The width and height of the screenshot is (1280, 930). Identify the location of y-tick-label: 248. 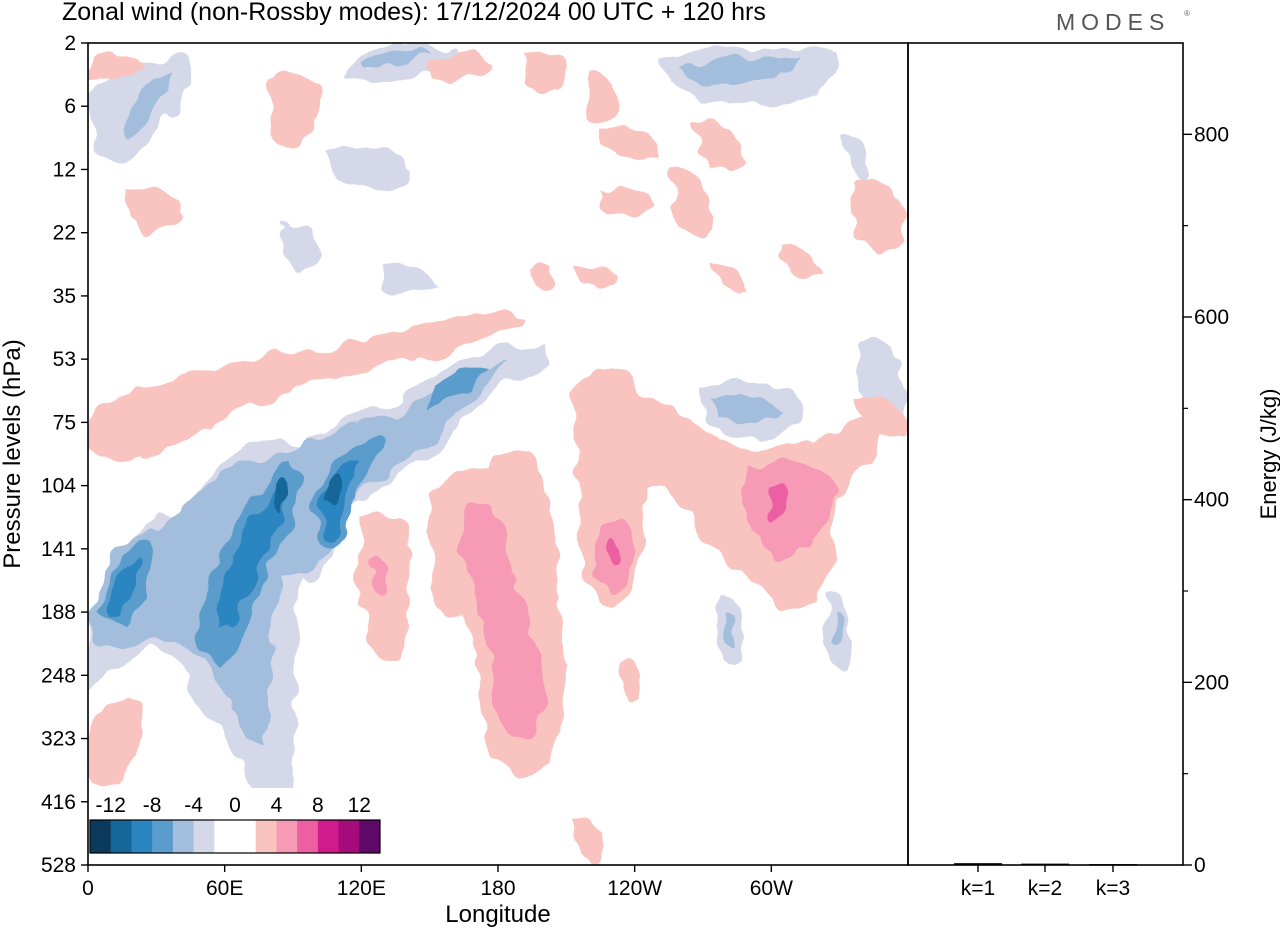
(58, 675).